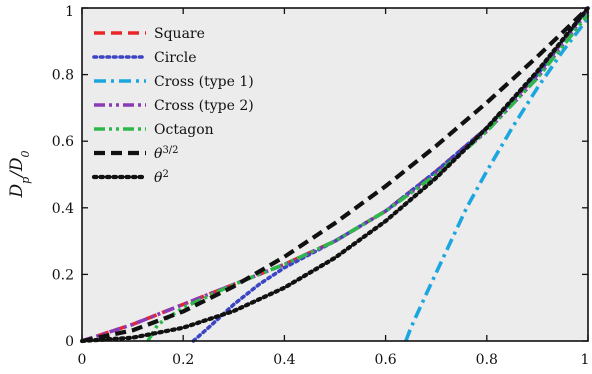 The image size is (592, 374). Describe the element at coordinates (175, 58) in the screenshot. I see `legend-label-2: Circle` at that location.